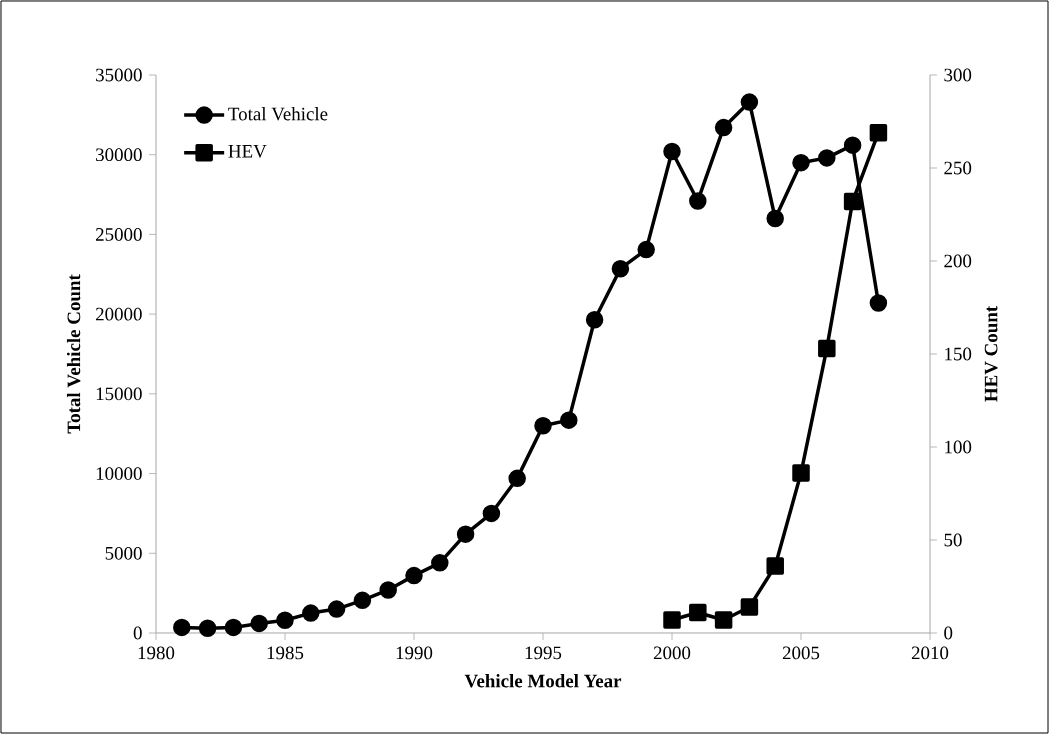  What do you see at coordinates (123, 553) in the screenshot?
I see `y-tick-label: 5000` at bounding box center [123, 553].